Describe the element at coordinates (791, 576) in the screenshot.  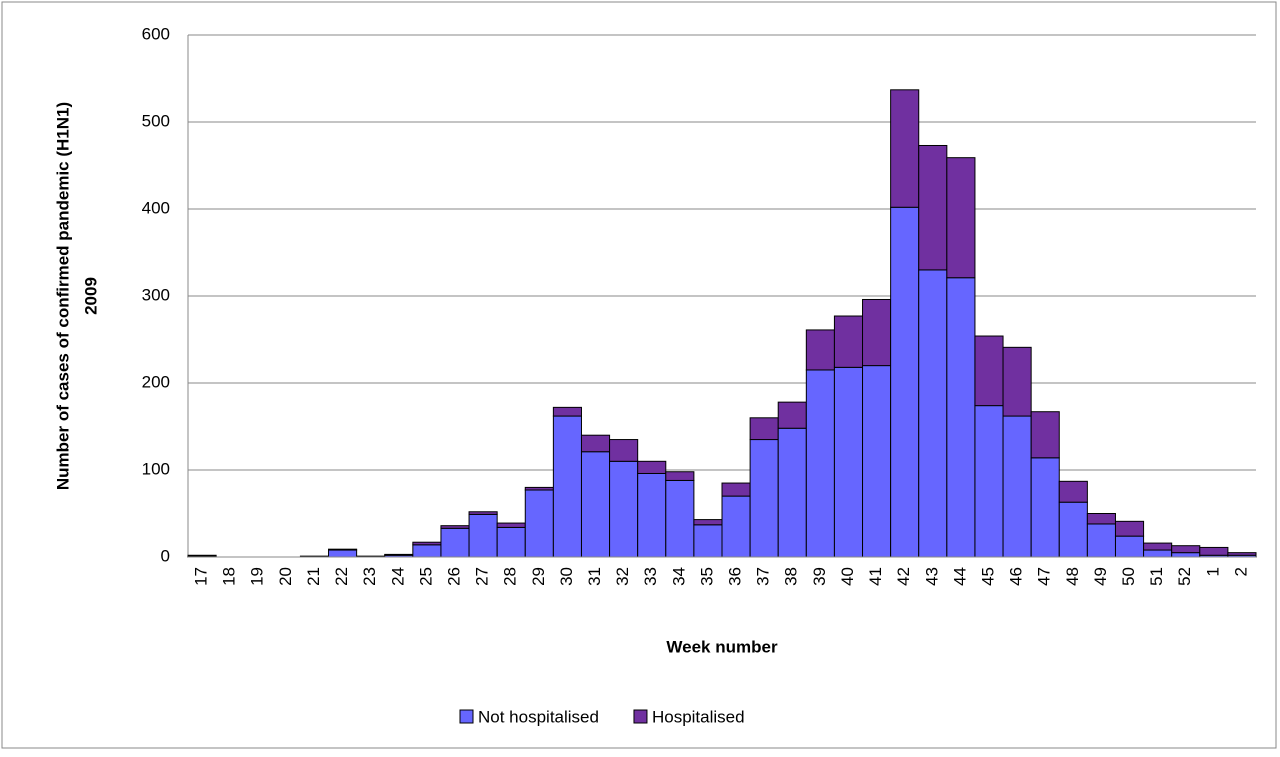
I see `x-tick-label: 38` at that location.